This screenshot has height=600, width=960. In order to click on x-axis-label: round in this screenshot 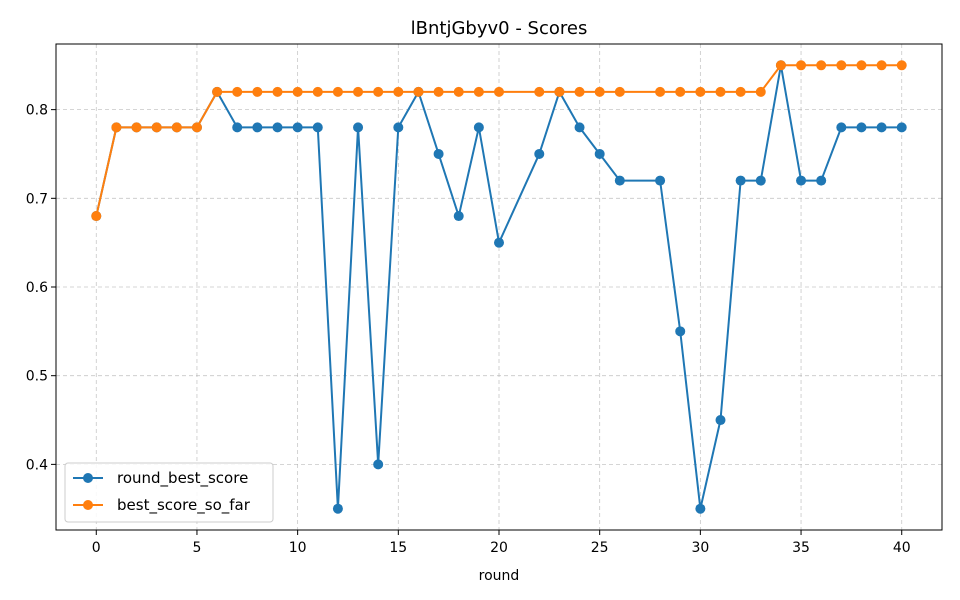, I will do `click(499, 576)`.